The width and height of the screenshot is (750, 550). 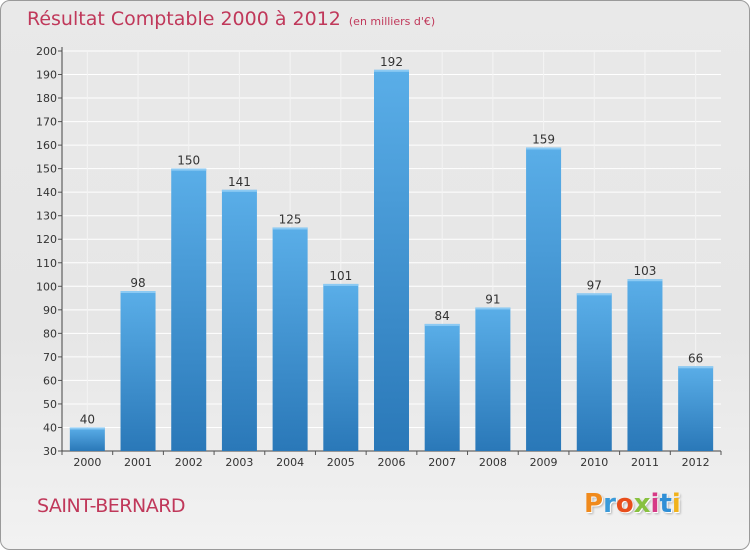 What do you see at coordinates (188, 161) in the screenshot?
I see `bar-value-label: 150` at bounding box center [188, 161].